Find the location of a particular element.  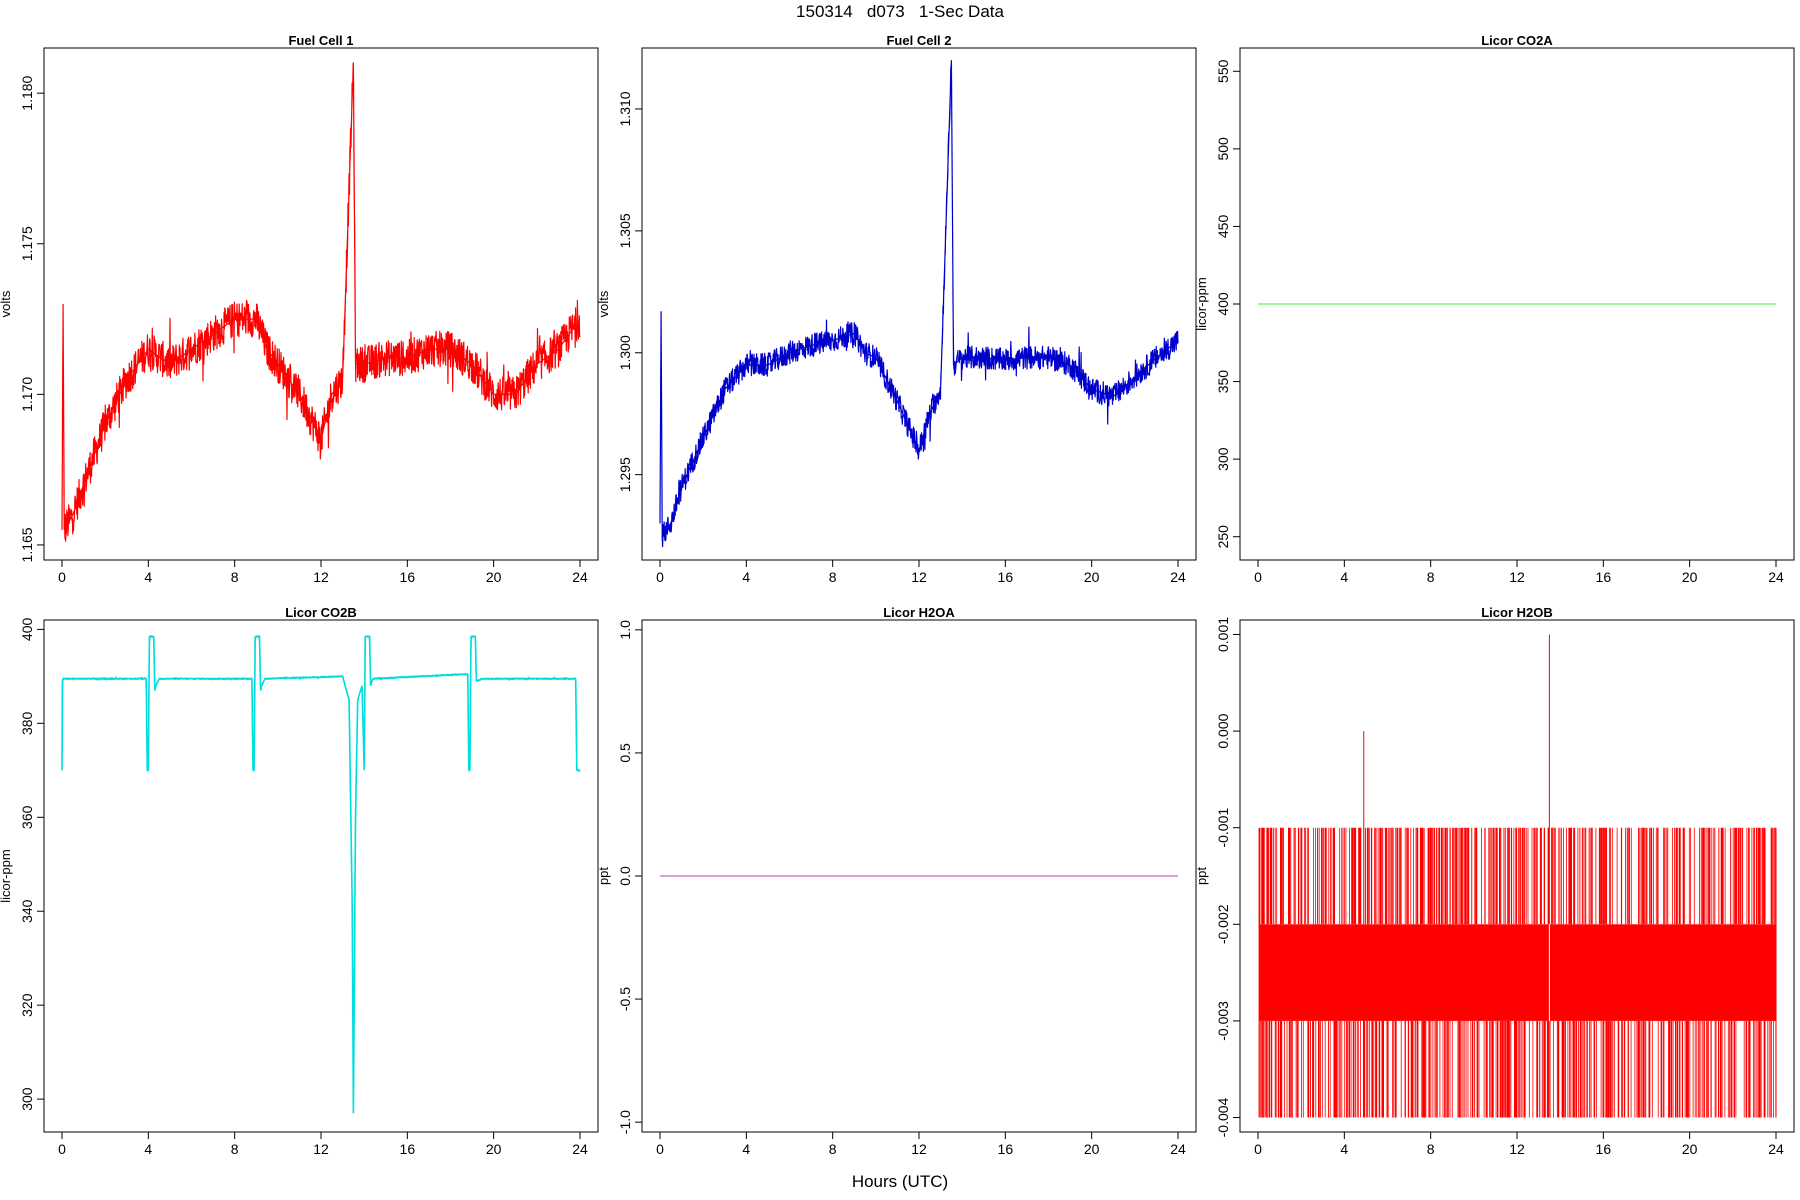

y-tick-label: -0.002 is located at coordinates (1223, 924).